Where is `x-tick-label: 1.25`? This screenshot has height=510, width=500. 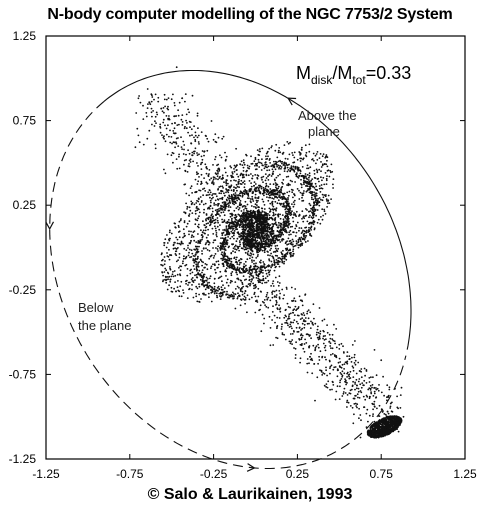 x-tick-label: 1.25 is located at coordinates (465, 474).